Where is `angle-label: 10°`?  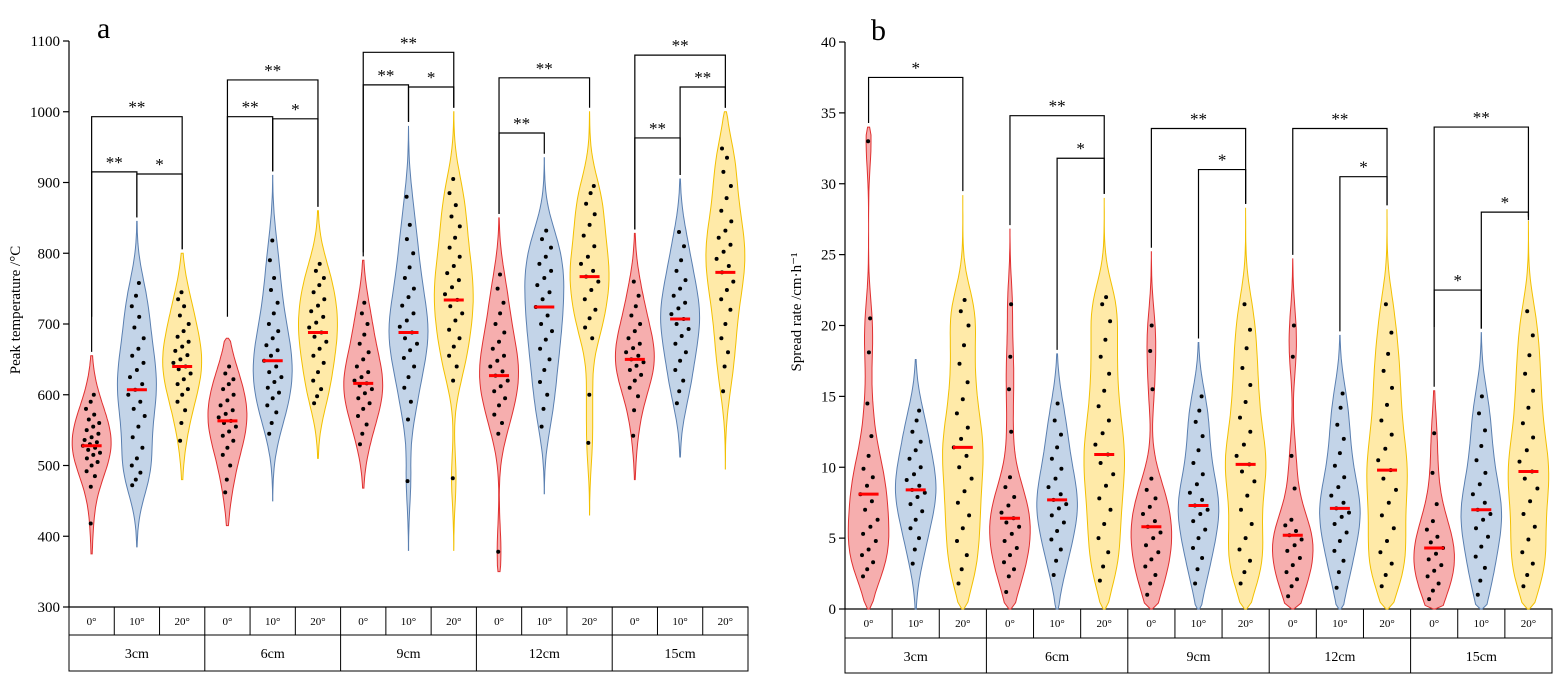
angle-label: 10° is located at coordinates (915, 624).